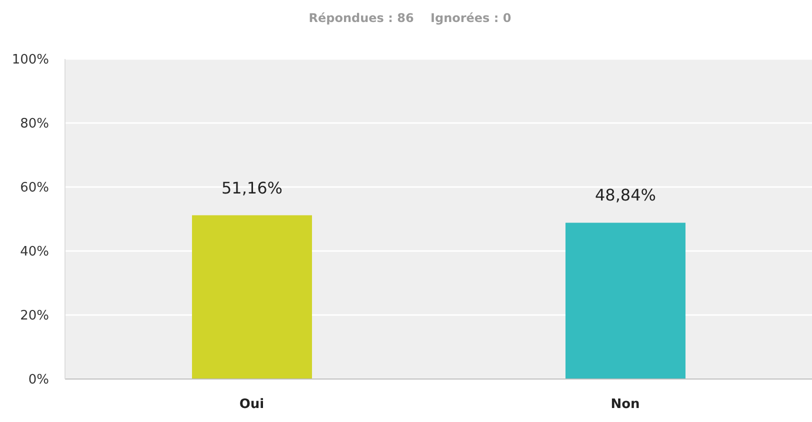  I want to click on chart-title: Répondues : 86 Ignorées : 0, so click(410, 18).